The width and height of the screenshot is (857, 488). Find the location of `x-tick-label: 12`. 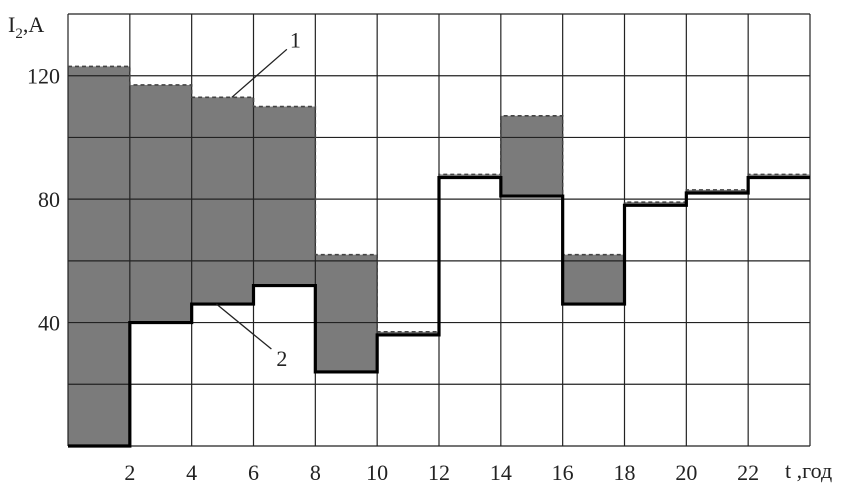

x-tick-label: 12 is located at coordinates (439, 472).